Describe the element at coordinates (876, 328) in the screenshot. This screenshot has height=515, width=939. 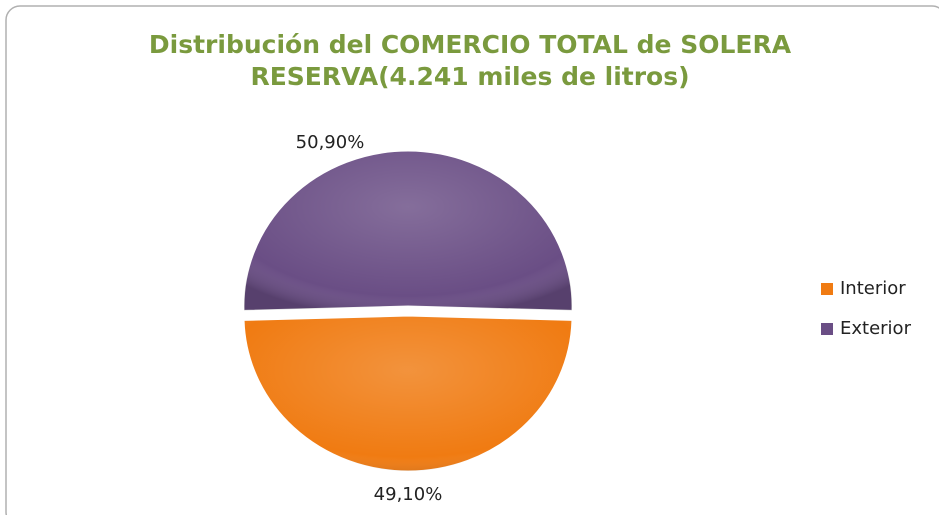
I see `legend-label: Exterior` at that location.